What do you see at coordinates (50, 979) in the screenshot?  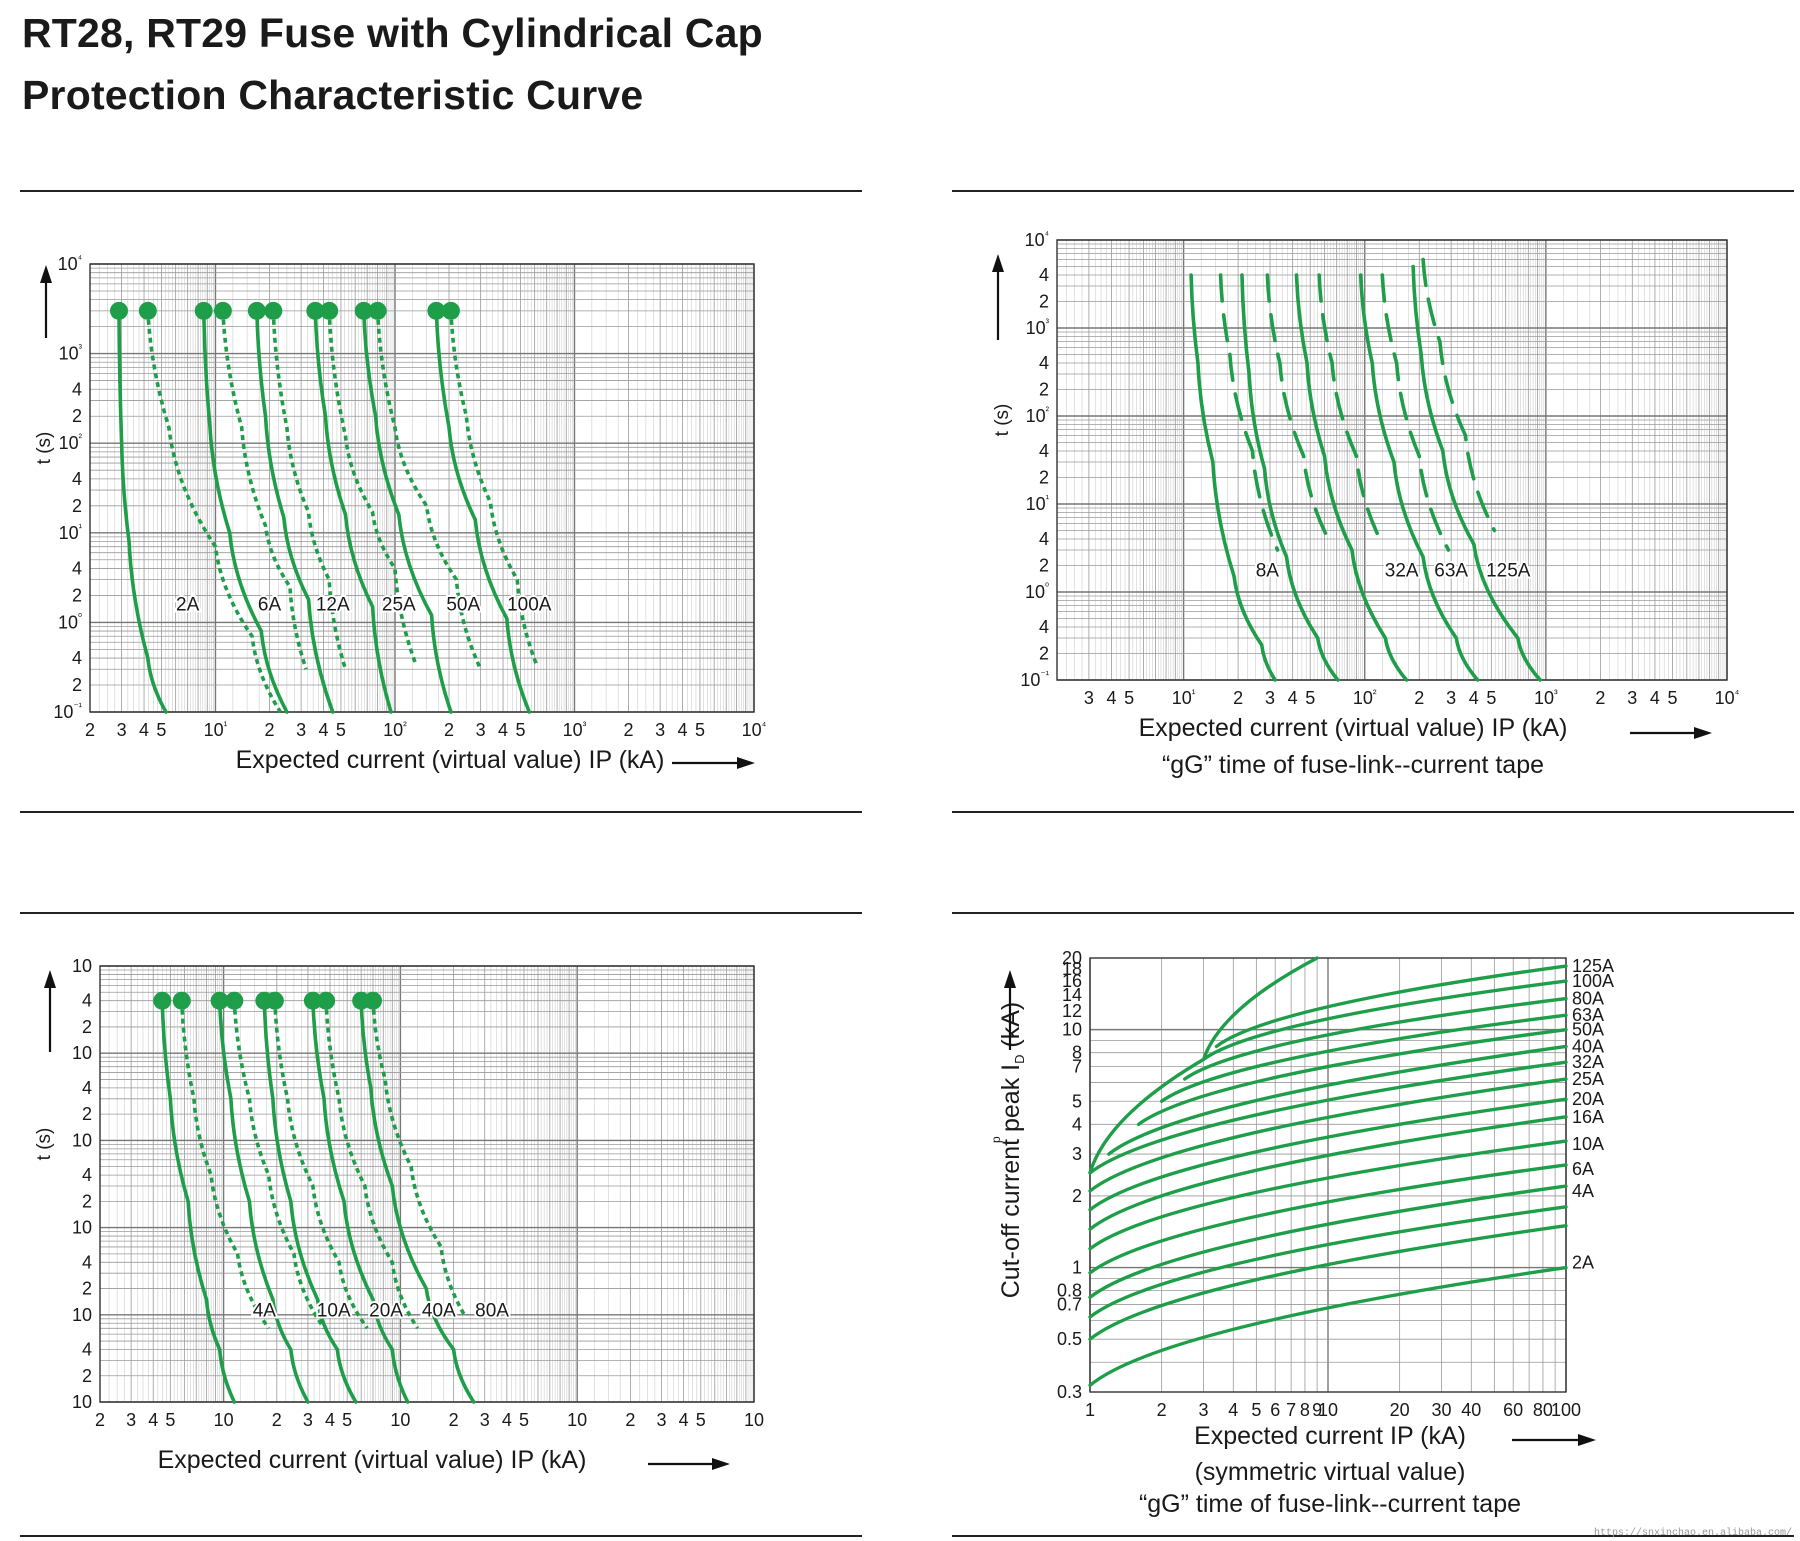 I see `y-axis-arrow-c3-head` at bounding box center [50, 979].